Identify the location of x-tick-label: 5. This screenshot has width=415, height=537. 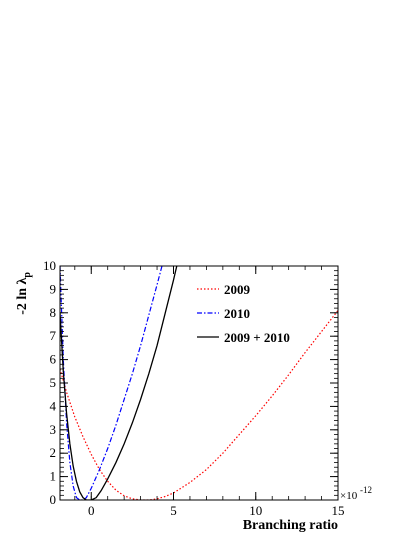
(173, 510).